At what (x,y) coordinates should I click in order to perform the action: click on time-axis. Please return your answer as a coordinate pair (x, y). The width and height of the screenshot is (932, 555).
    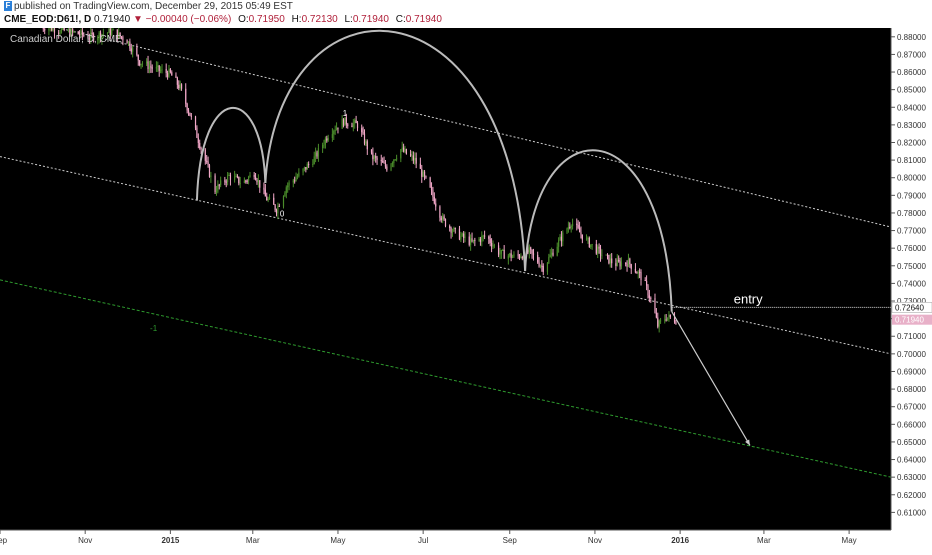
    Looking at the image, I should click on (466, 540).